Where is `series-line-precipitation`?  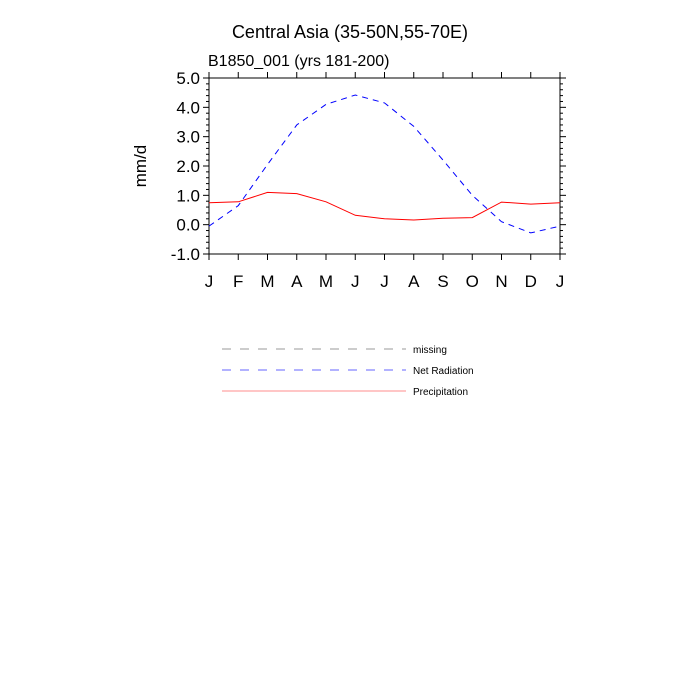 series-line-precipitation is located at coordinates (384, 206).